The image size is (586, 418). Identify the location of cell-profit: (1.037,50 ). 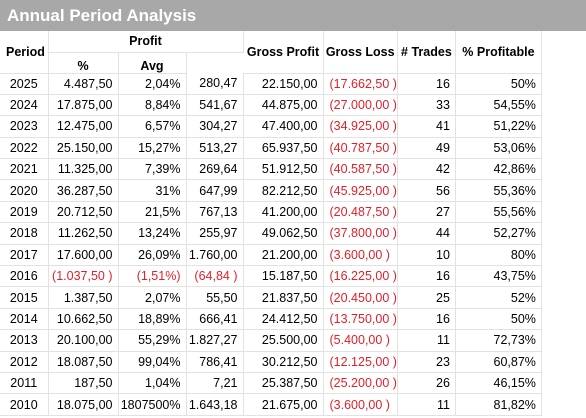
(83, 276).